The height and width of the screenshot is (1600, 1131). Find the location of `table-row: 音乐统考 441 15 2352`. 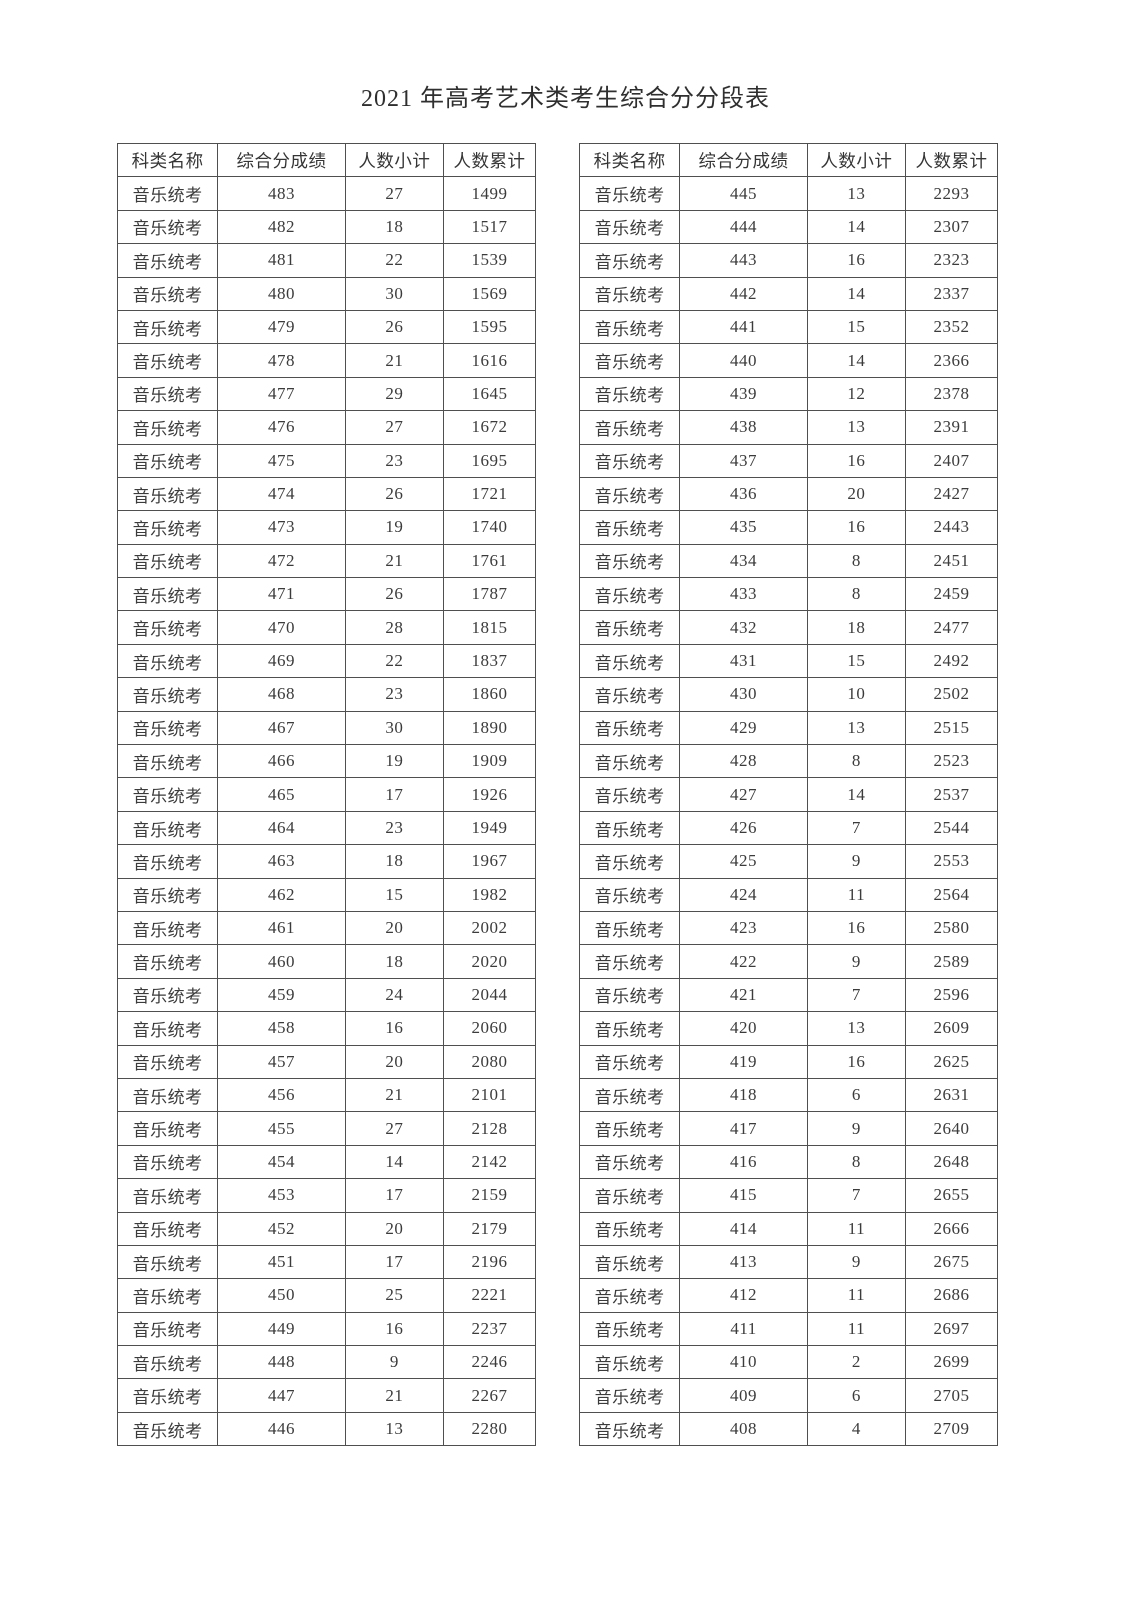

table-row: 音乐统考 441 15 2352 is located at coordinates (788, 327).